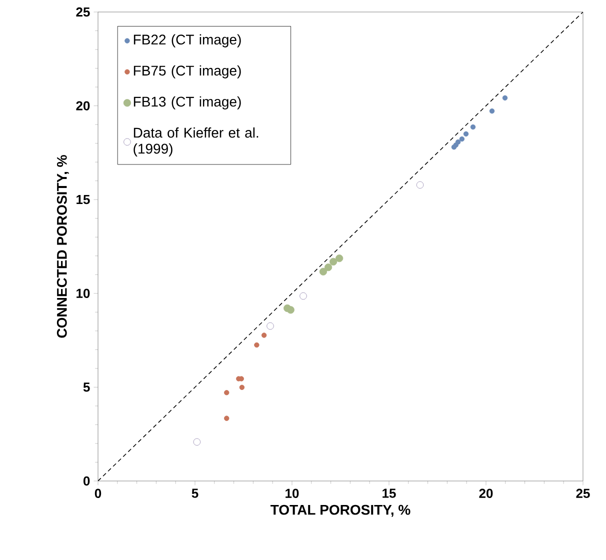  Describe the element at coordinates (187, 103) in the screenshot. I see `legend-label: FB13 (CT image)` at that location.